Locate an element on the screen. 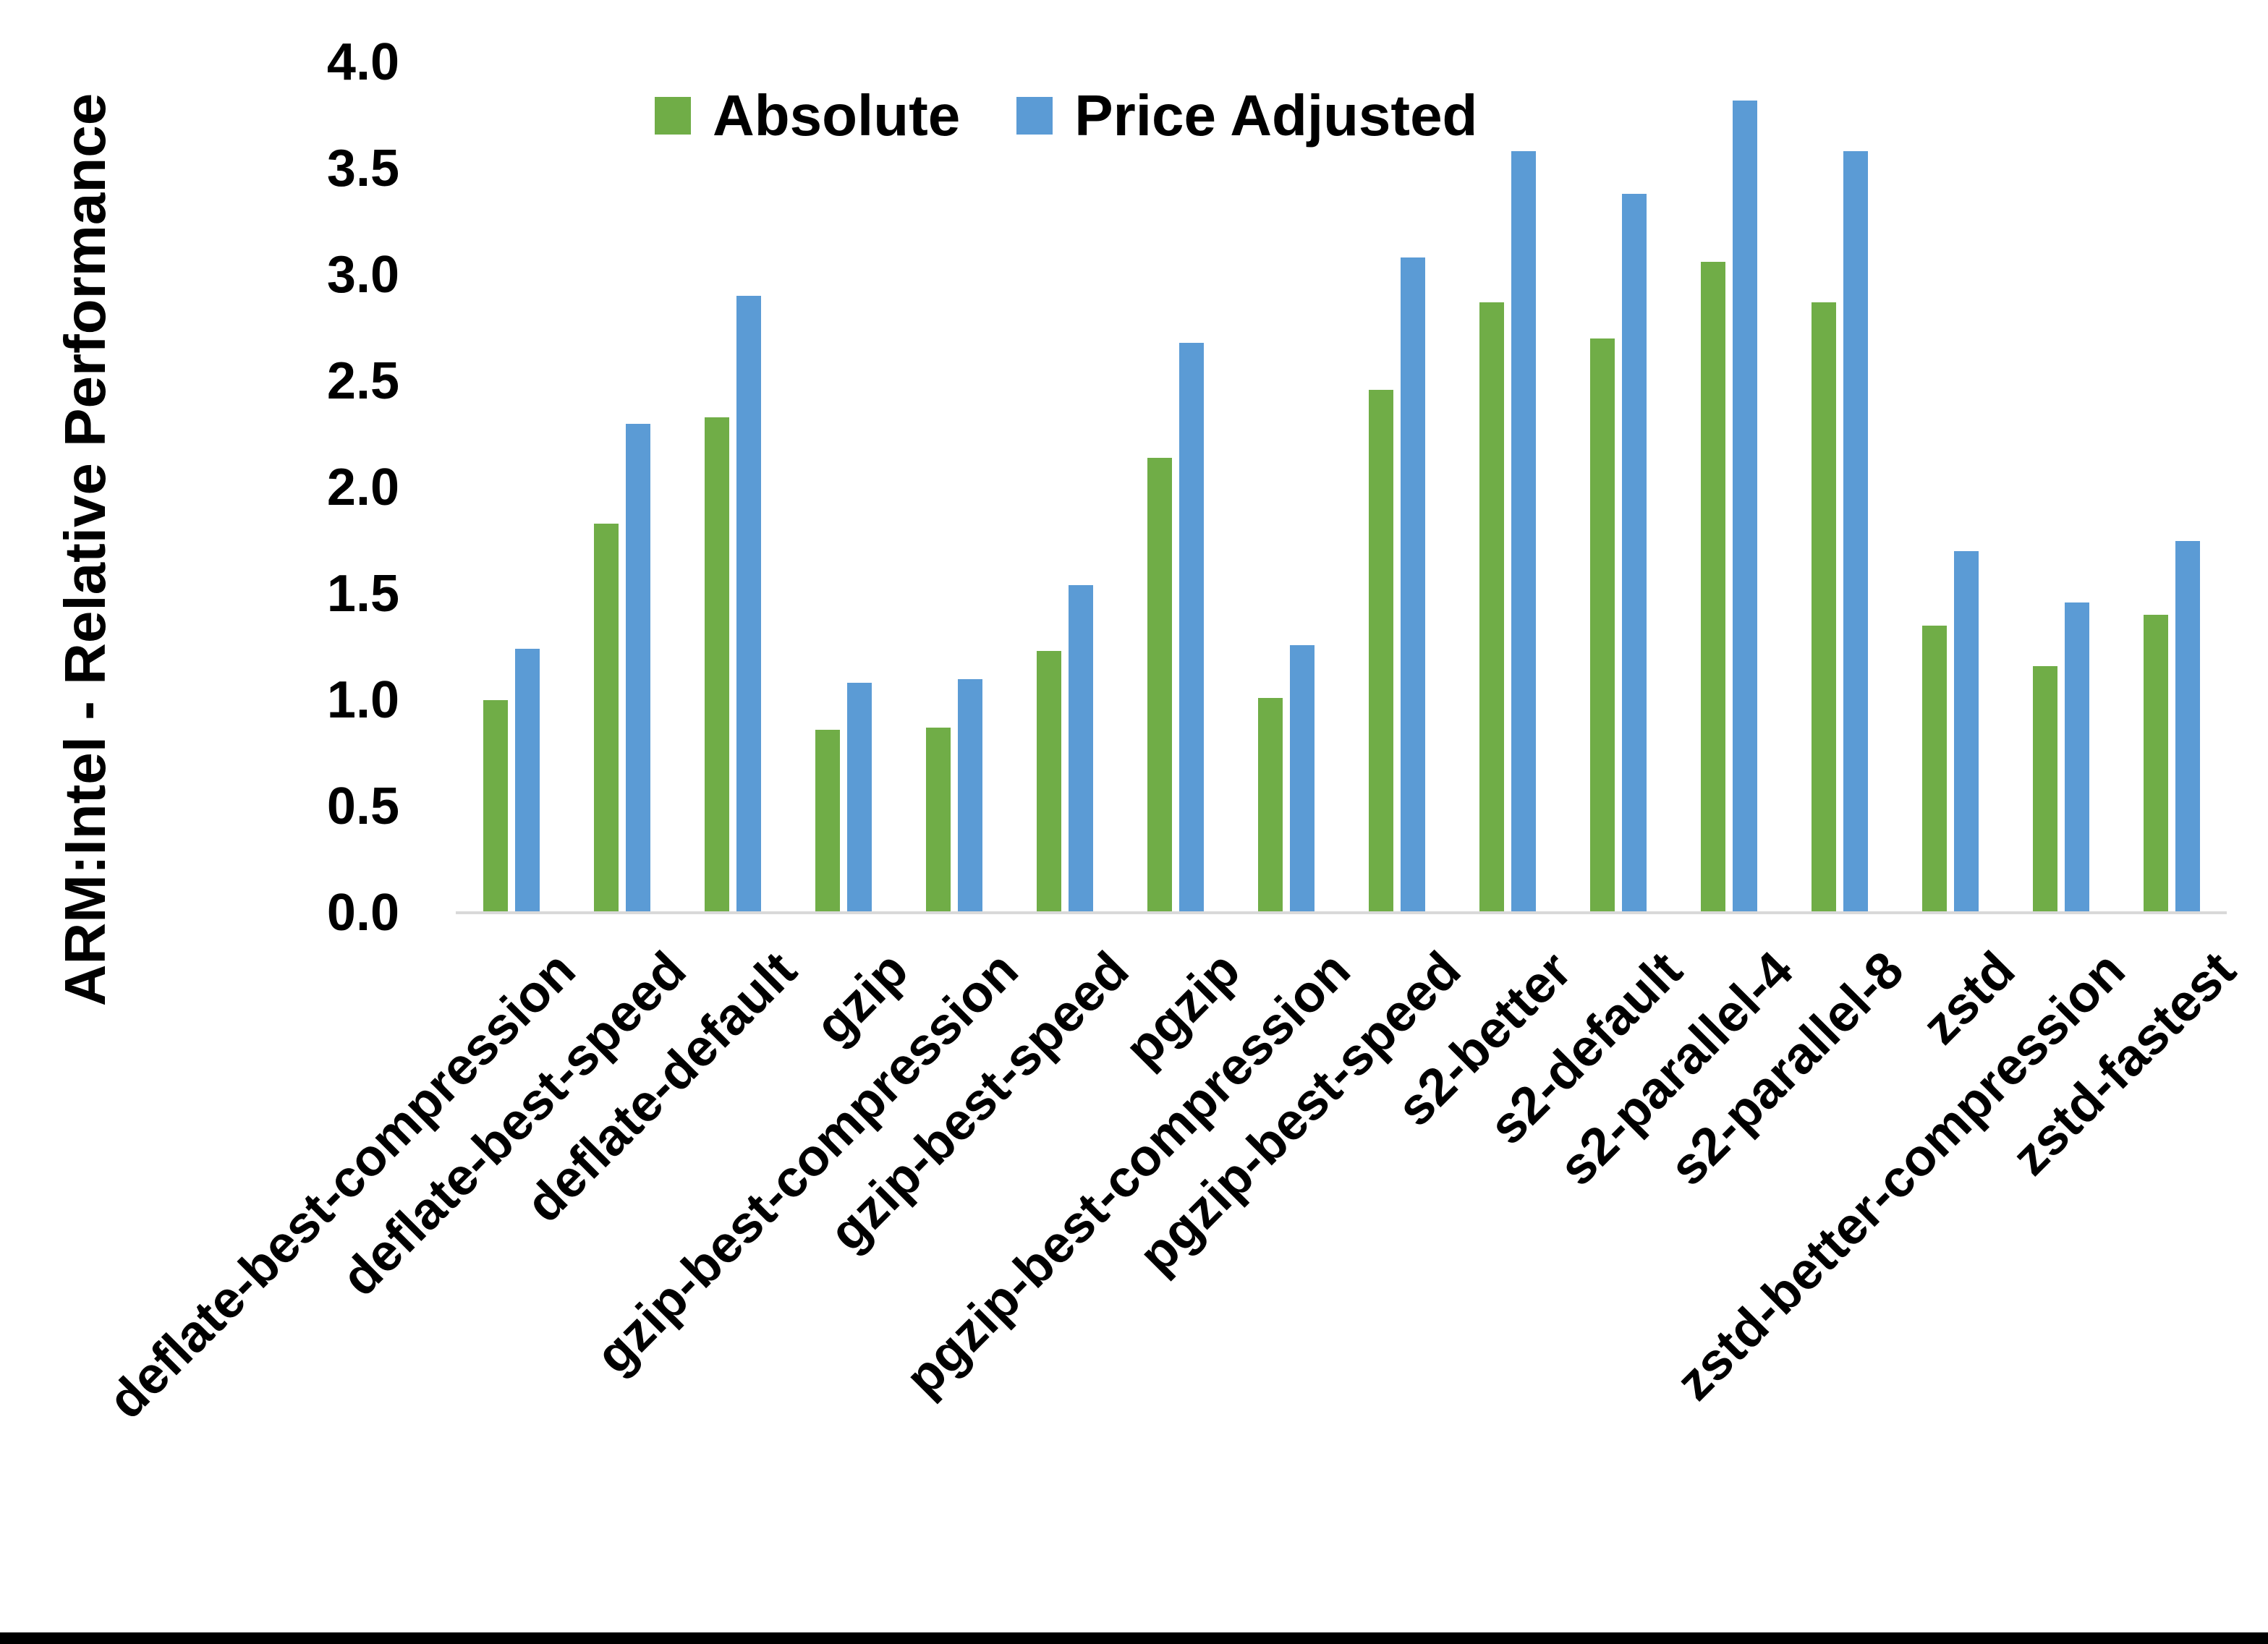 The image size is (2268, 1644). bar-pgzip-absolute is located at coordinates (1159, 685).